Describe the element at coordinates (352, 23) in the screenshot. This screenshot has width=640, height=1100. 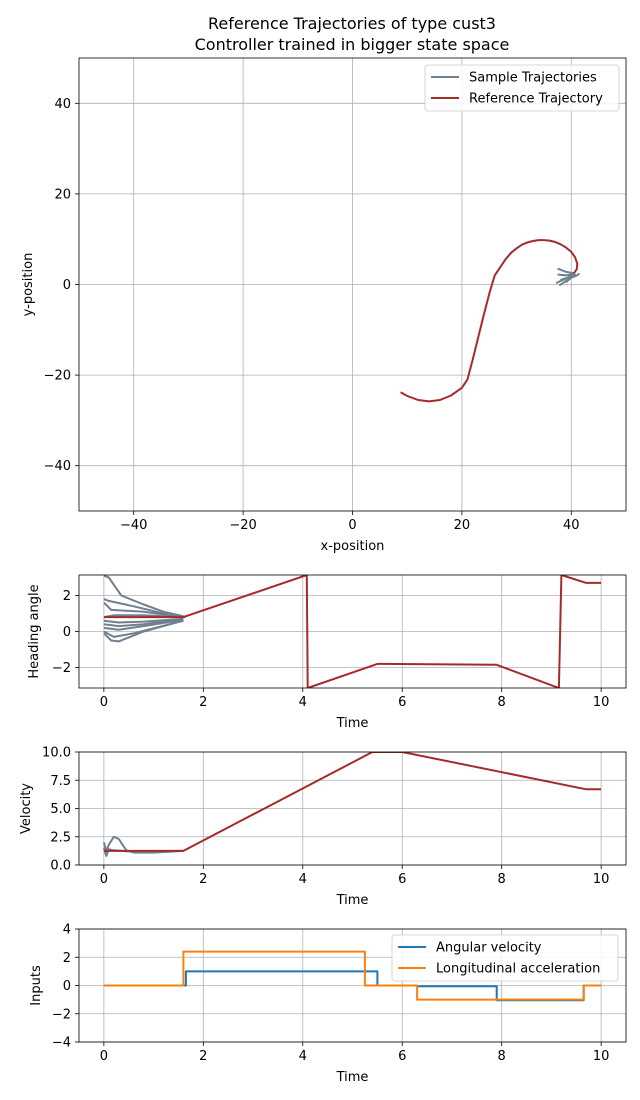
I see `chart-title: Reference Trajectories of type cust3` at that location.